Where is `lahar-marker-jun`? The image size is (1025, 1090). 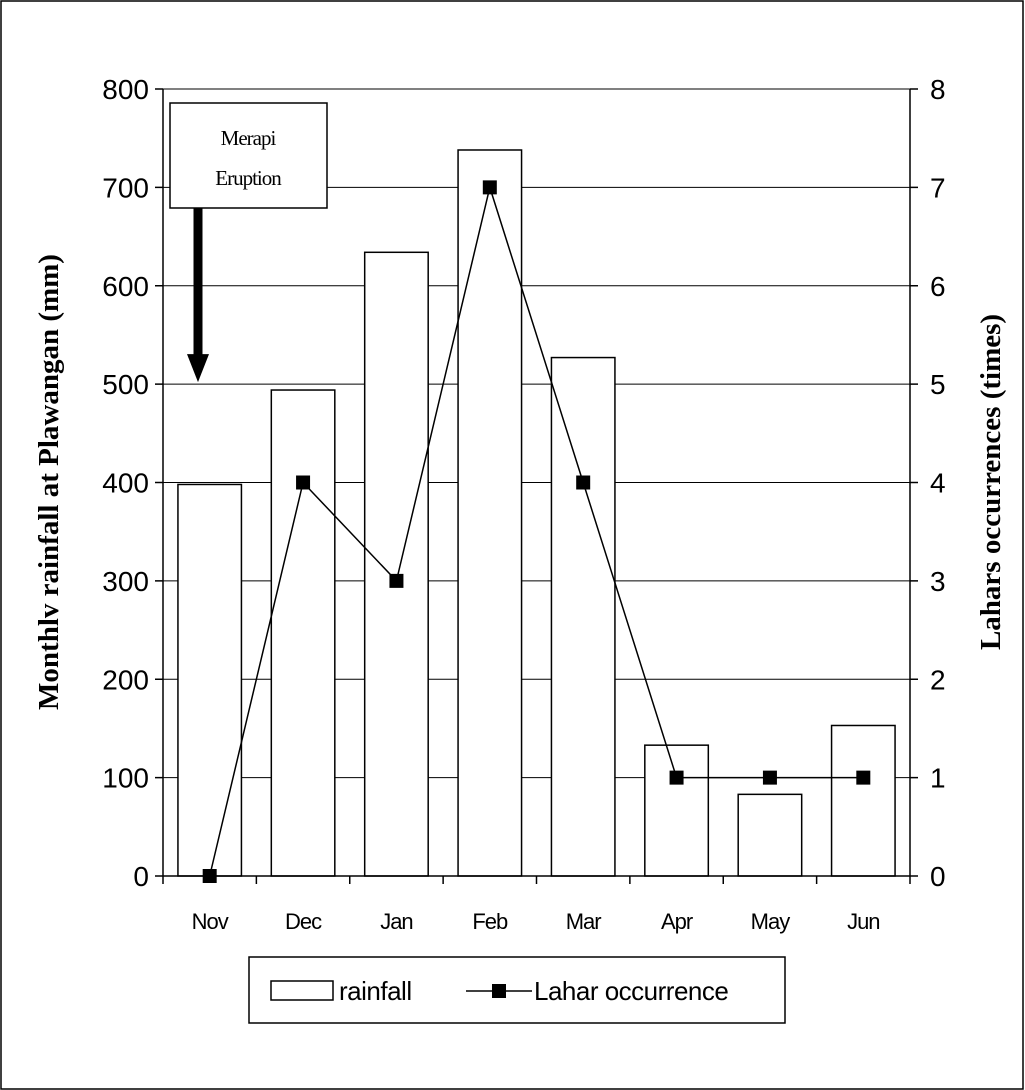 lahar-marker-jun is located at coordinates (863, 777).